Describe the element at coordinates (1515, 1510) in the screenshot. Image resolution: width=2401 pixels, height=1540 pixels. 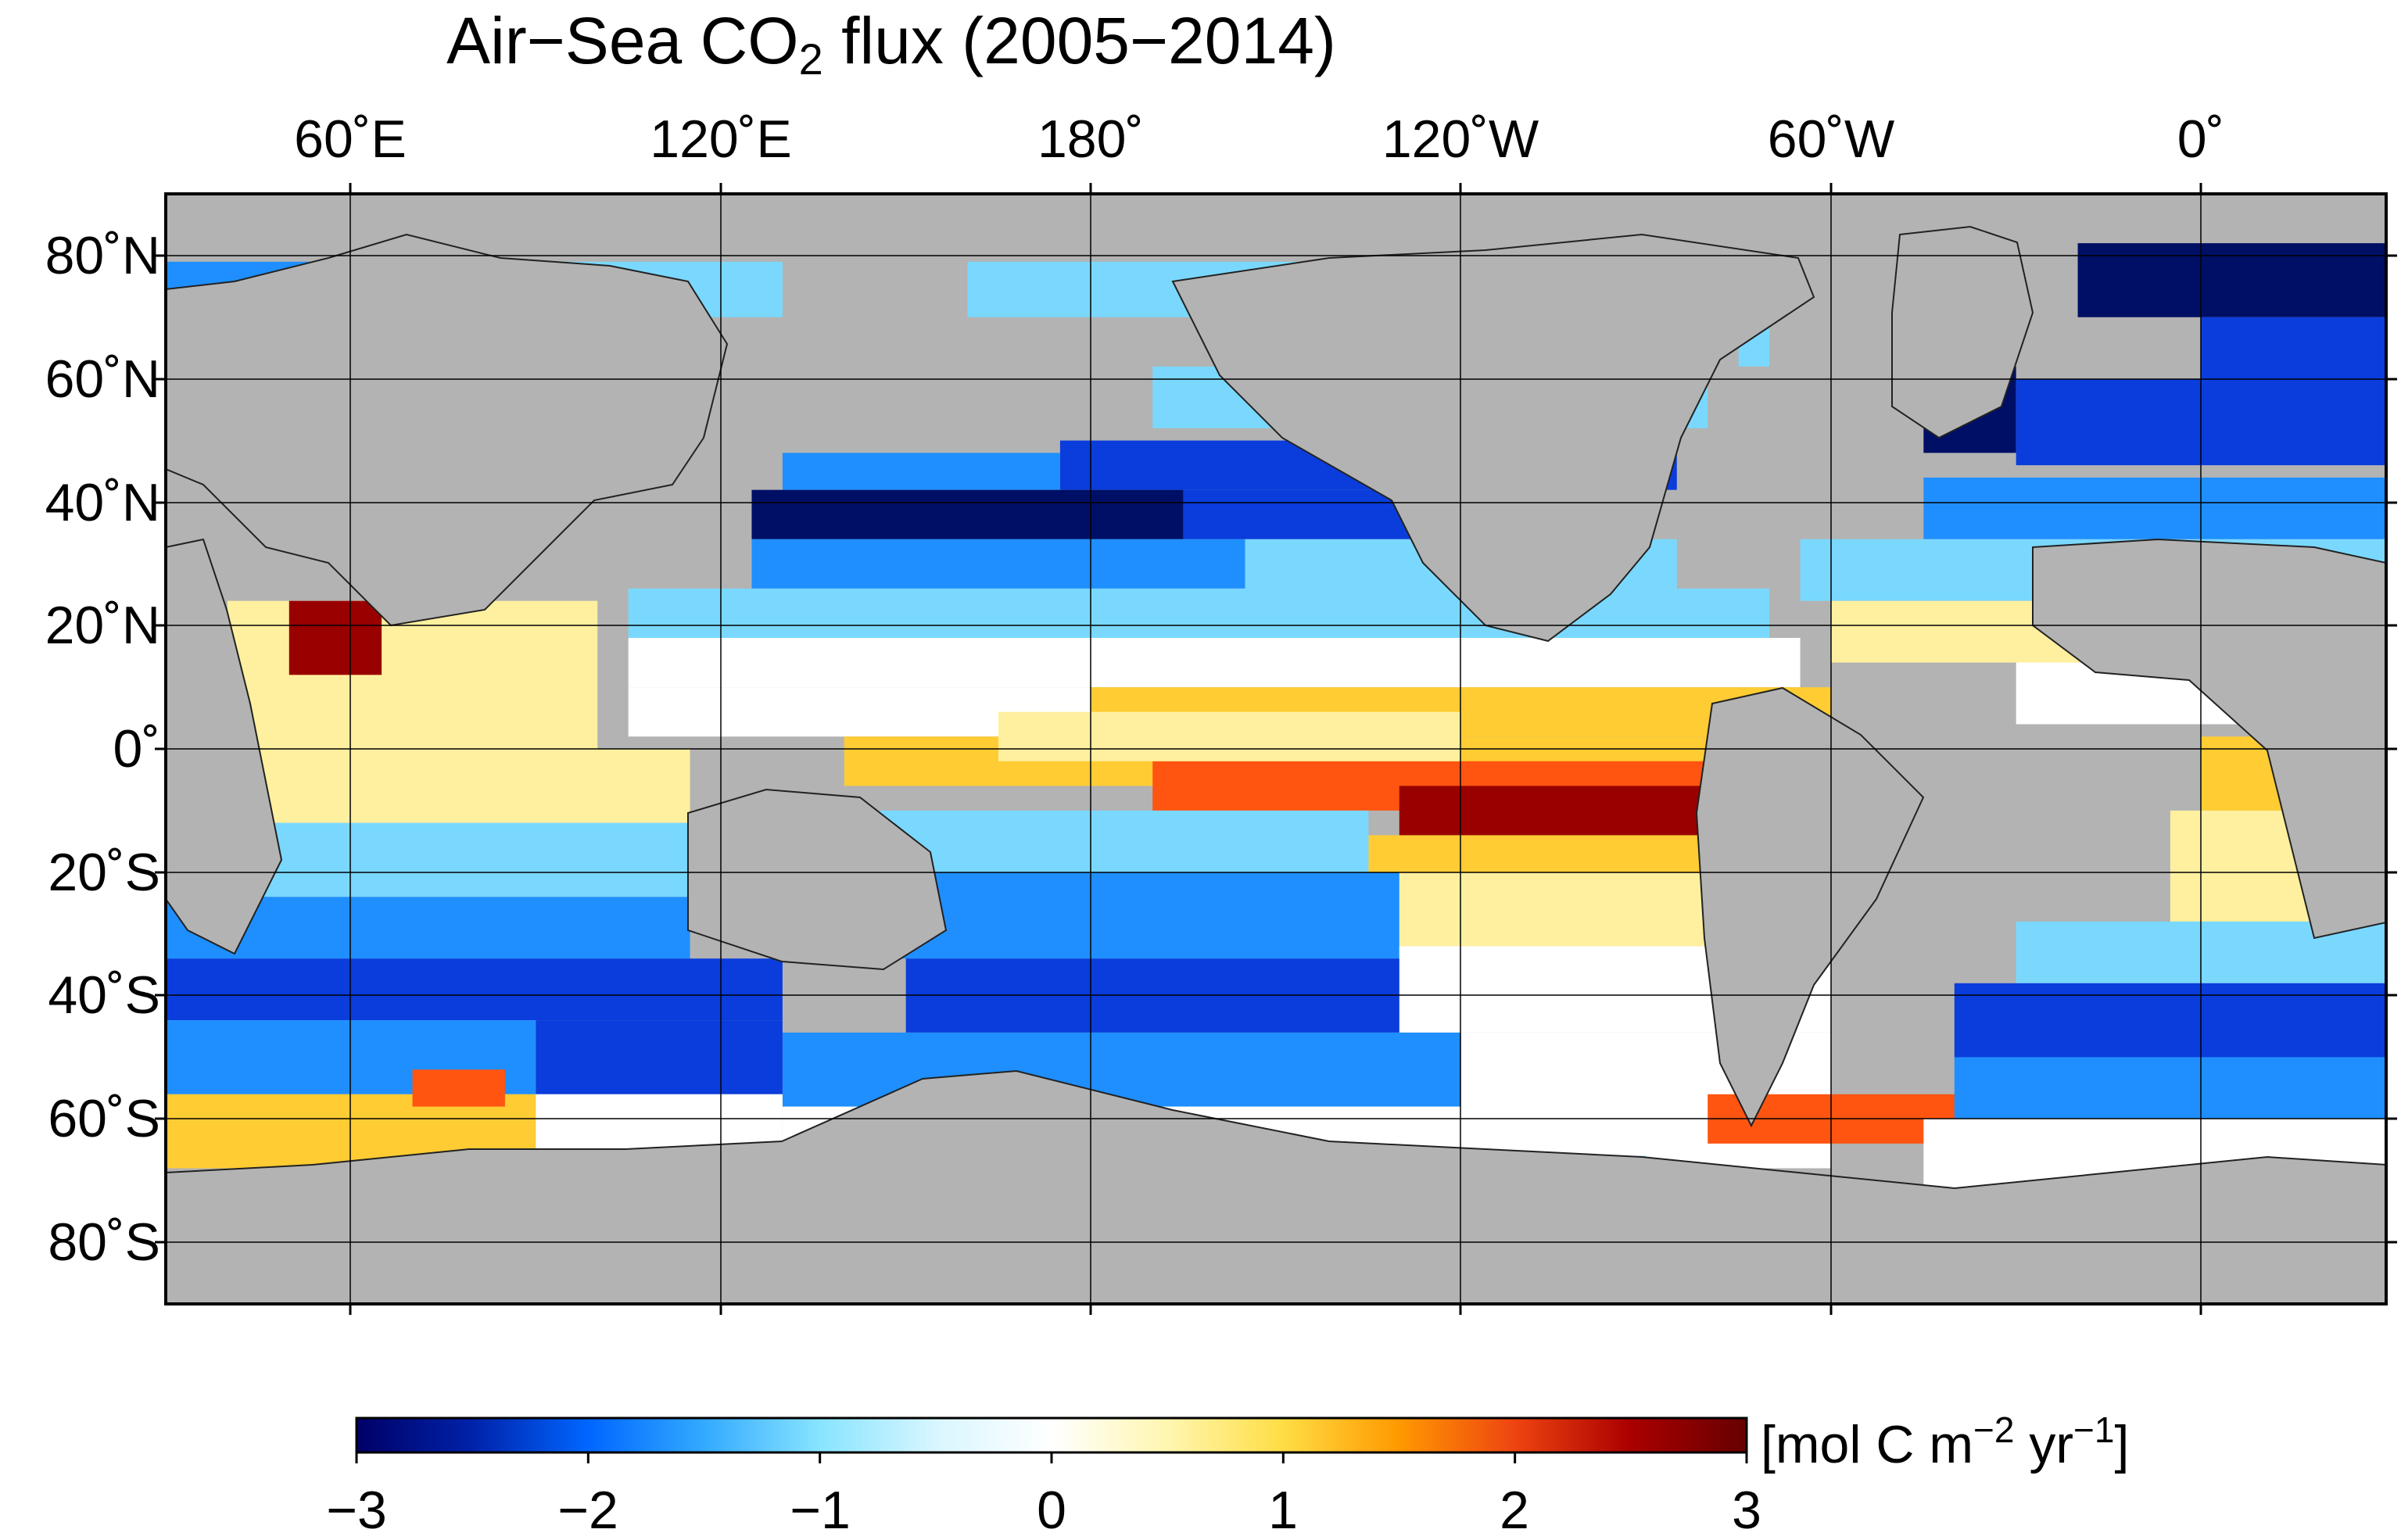
I see `colorbar-label-2: 2` at that location.